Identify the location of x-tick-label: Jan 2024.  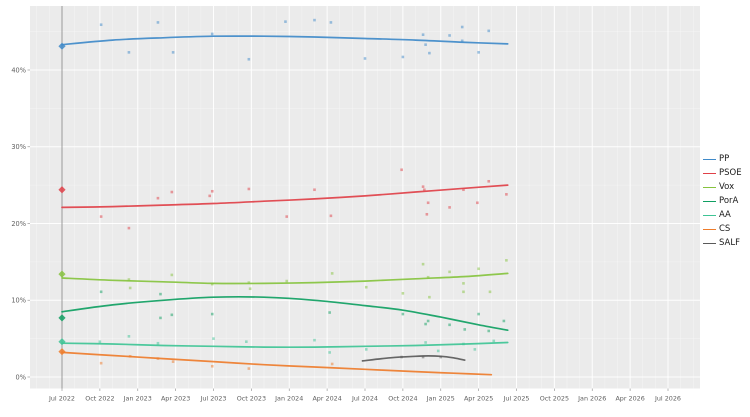
(288, 399).